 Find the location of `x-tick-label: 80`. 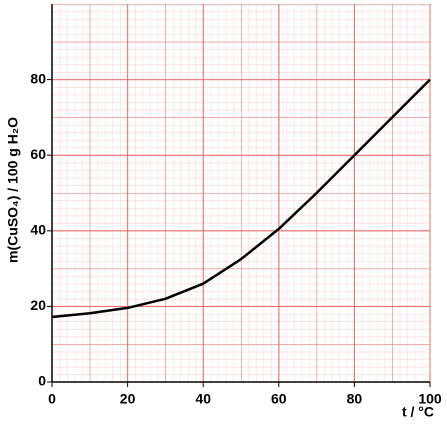

x-tick-label: 80 is located at coordinates (355, 399).